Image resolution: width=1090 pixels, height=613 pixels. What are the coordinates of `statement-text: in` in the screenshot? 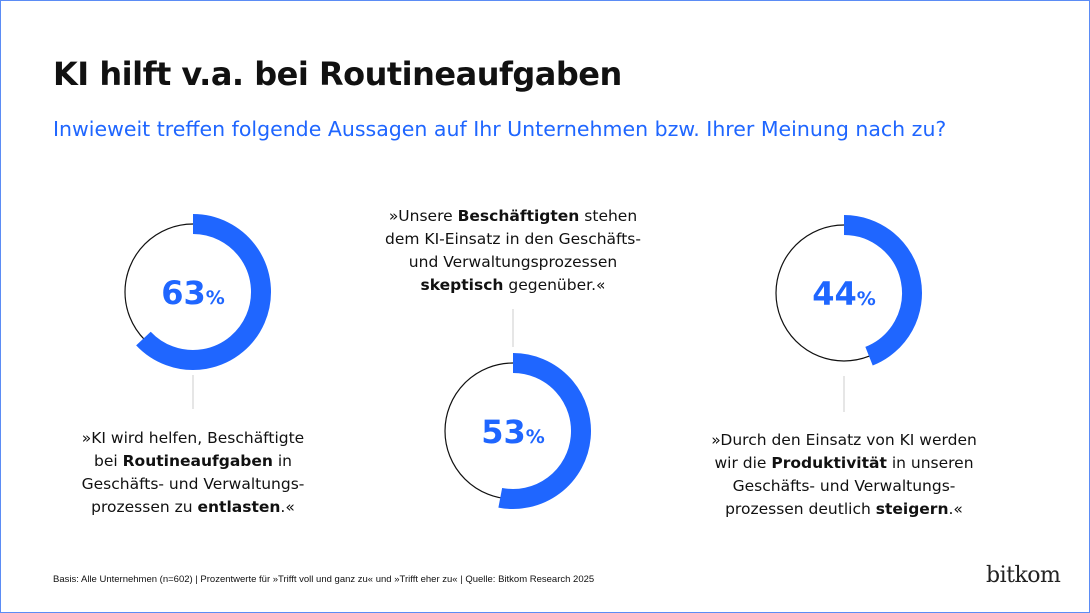 It's located at (282, 461).